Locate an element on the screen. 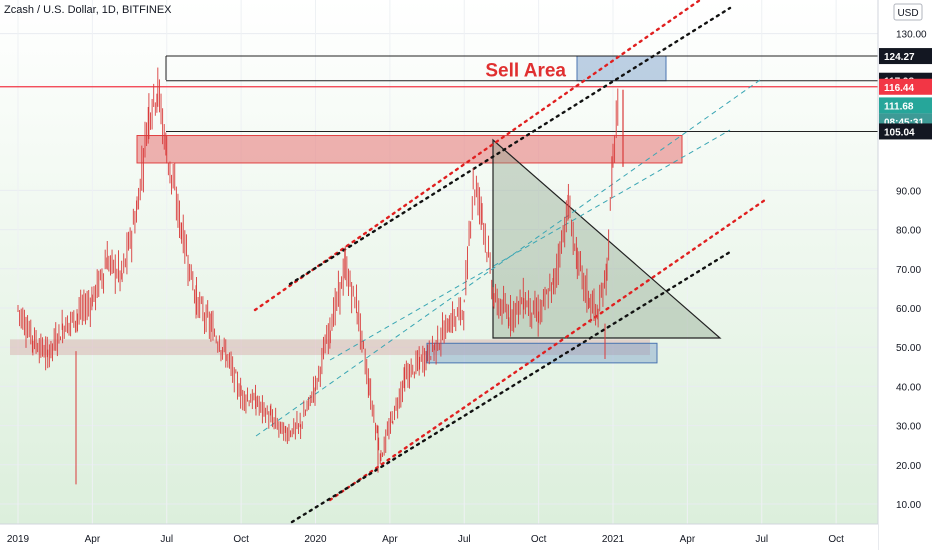 This screenshot has width=932, height=555. price-tick-label: 40.00 is located at coordinates (908, 387).